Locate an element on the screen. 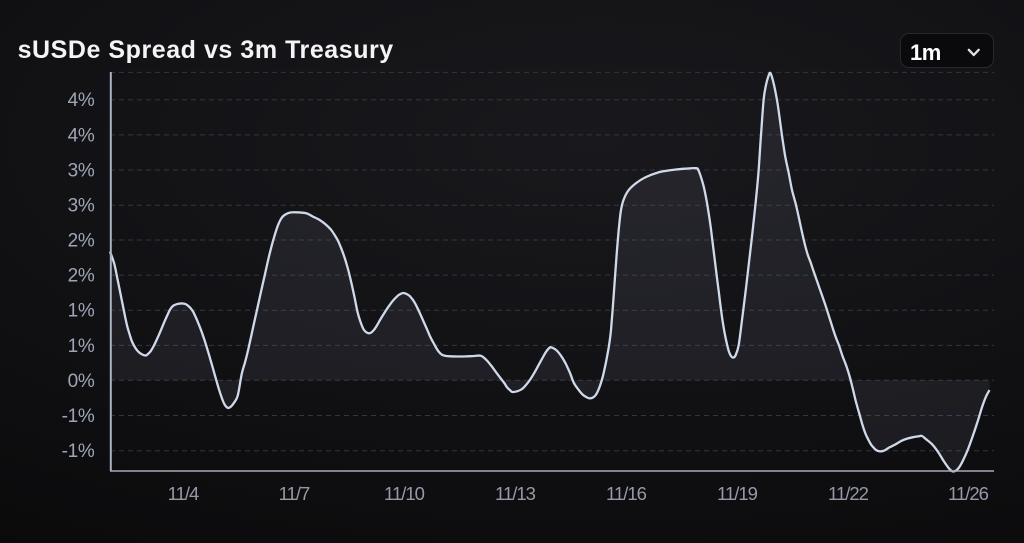 The height and width of the screenshot is (543, 1024). svg-text: 11/10 is located at coordinates (404, 493).